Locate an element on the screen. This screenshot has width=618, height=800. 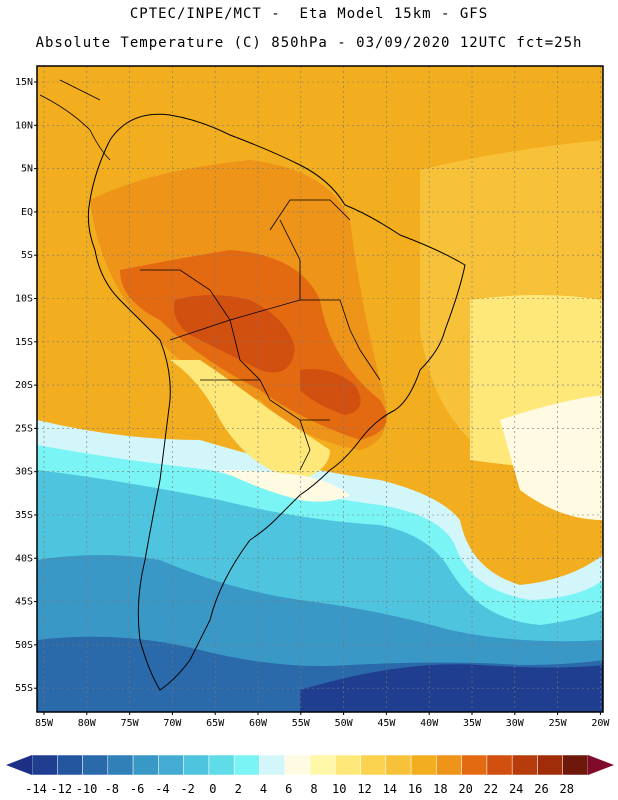
lon-label: 30W is located at coordinates (515, 723).